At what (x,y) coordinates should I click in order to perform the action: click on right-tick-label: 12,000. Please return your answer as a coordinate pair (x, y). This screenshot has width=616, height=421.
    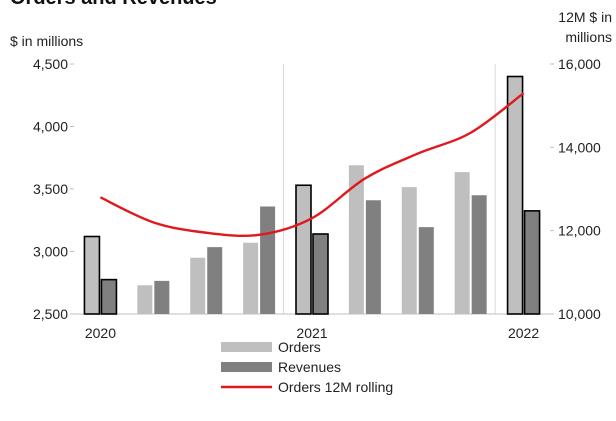
    Looking at the image, I should click on (579, 231).